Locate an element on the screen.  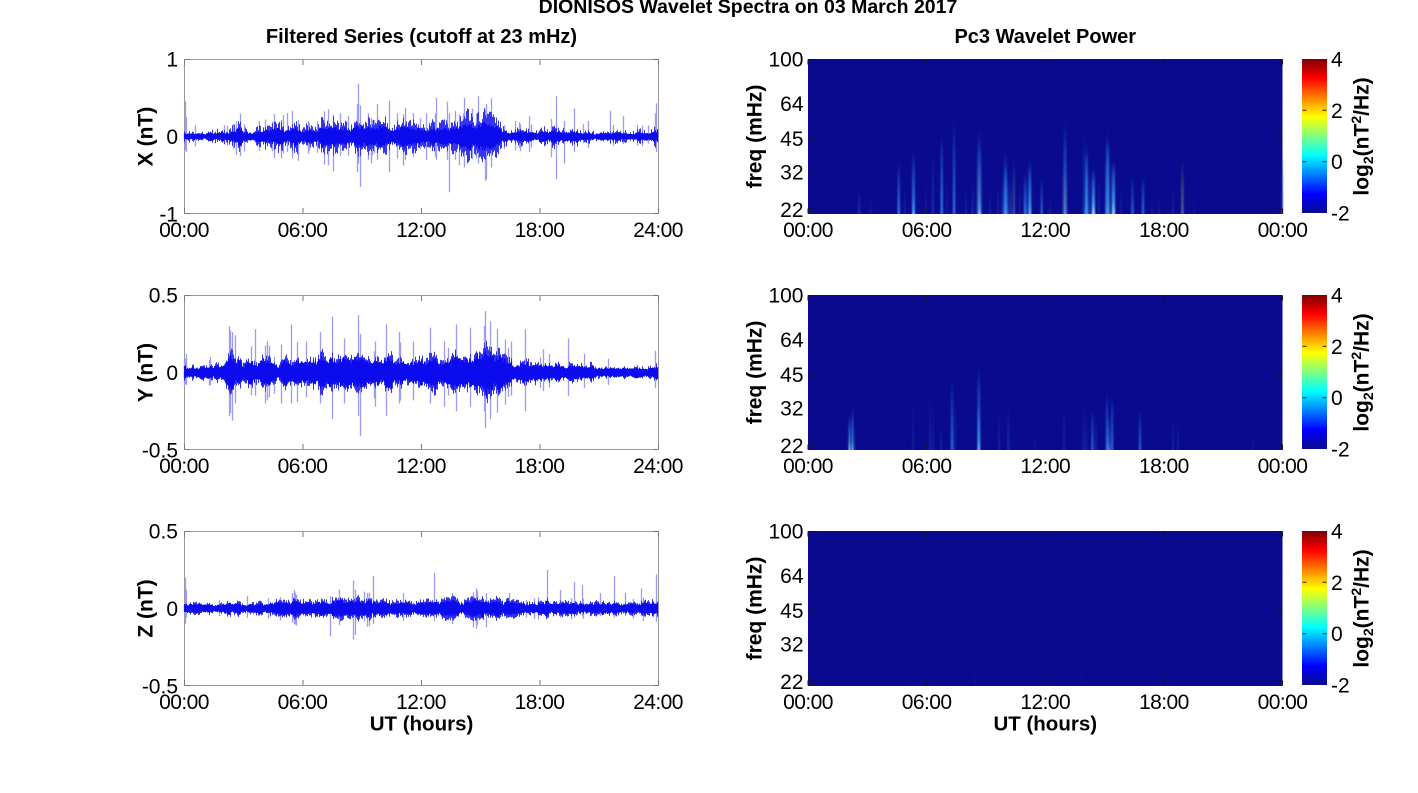
svg-text: Y (nT) is located at coordinates (146, 372).